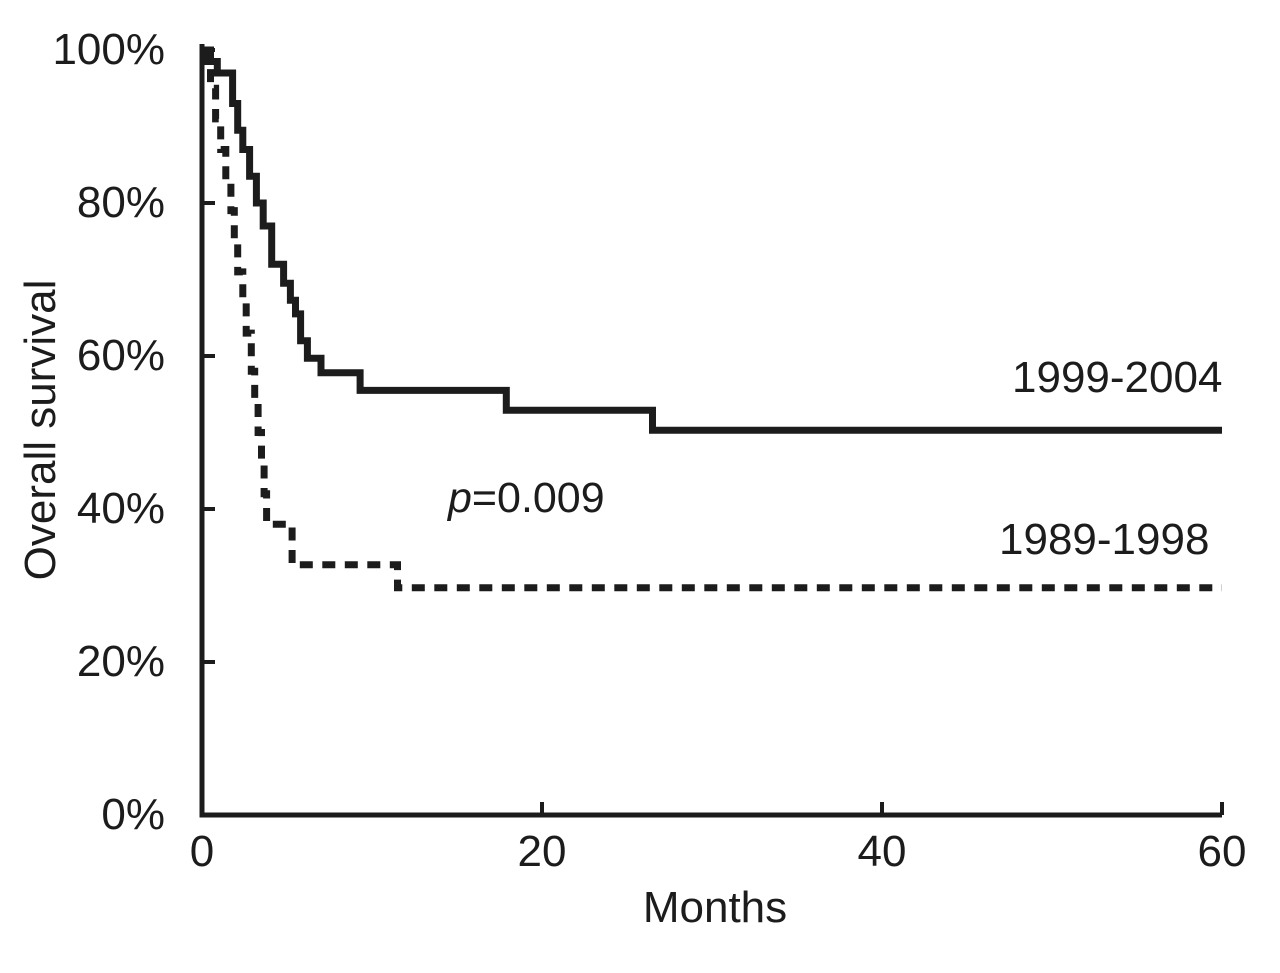  I want to click on y-tick-label: 0%, so click(133, 814).